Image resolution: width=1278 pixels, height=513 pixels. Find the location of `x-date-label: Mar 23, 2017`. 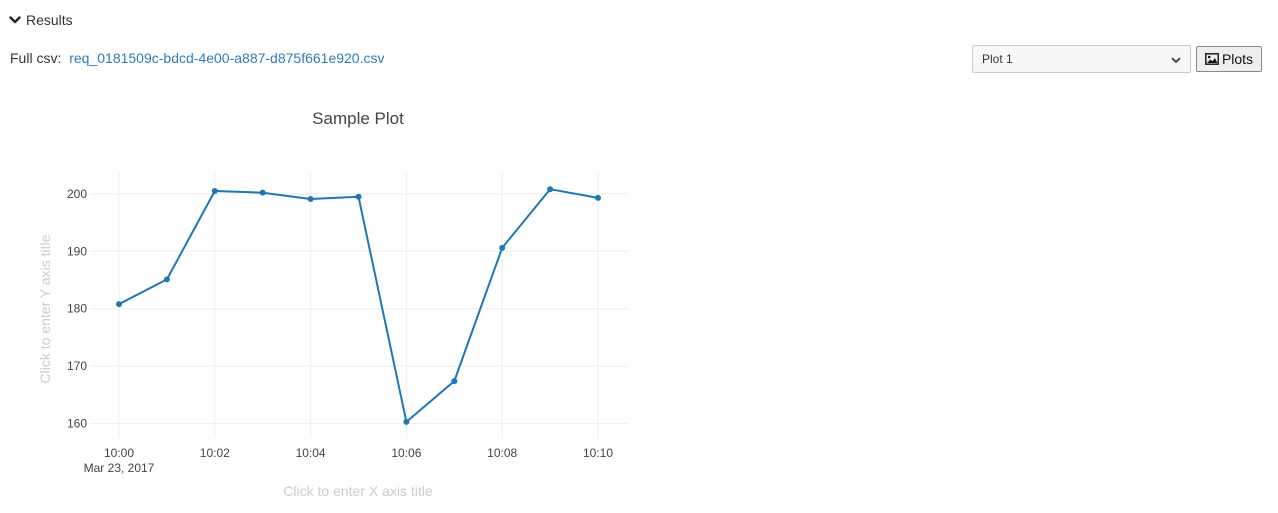

x-date-label: Mar 23, 2017 is located at coordinates (119, 468).